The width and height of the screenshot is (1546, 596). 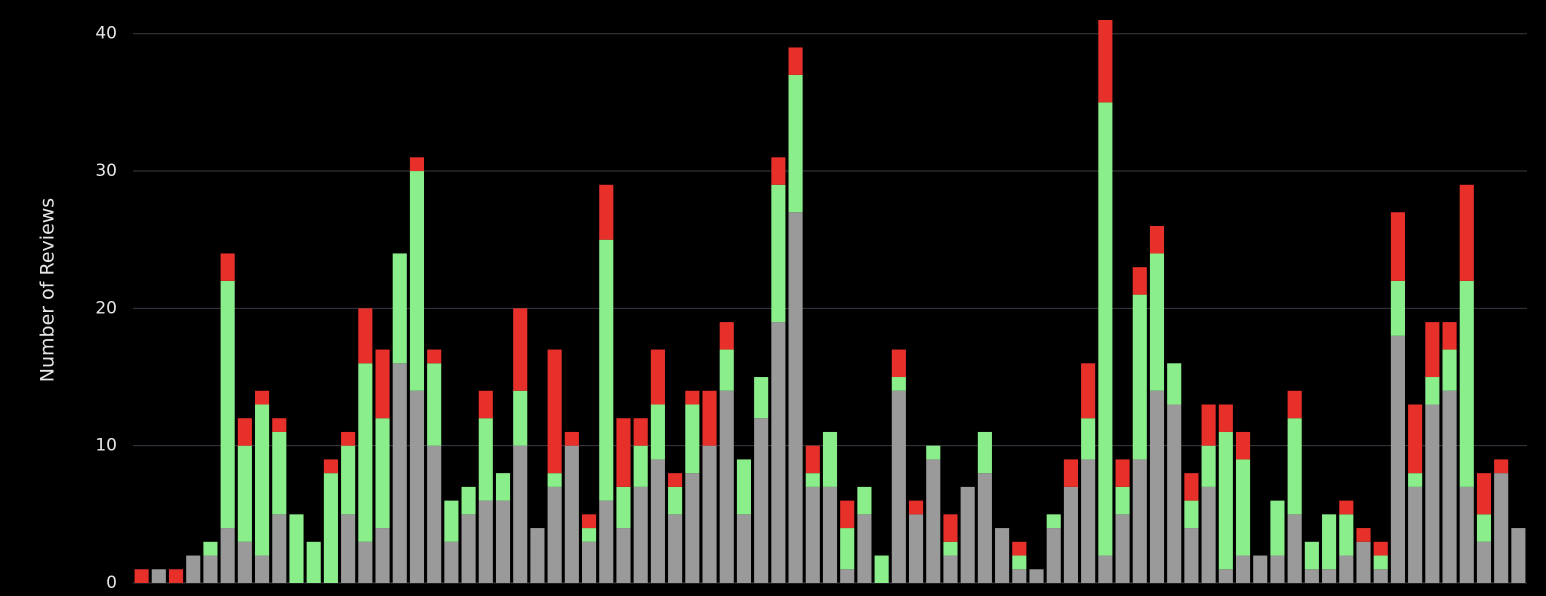 What do you see at coordinates (111, 583) in the screenshot?
I see `y-tick-label: 0` at bounding box center [111, 583].